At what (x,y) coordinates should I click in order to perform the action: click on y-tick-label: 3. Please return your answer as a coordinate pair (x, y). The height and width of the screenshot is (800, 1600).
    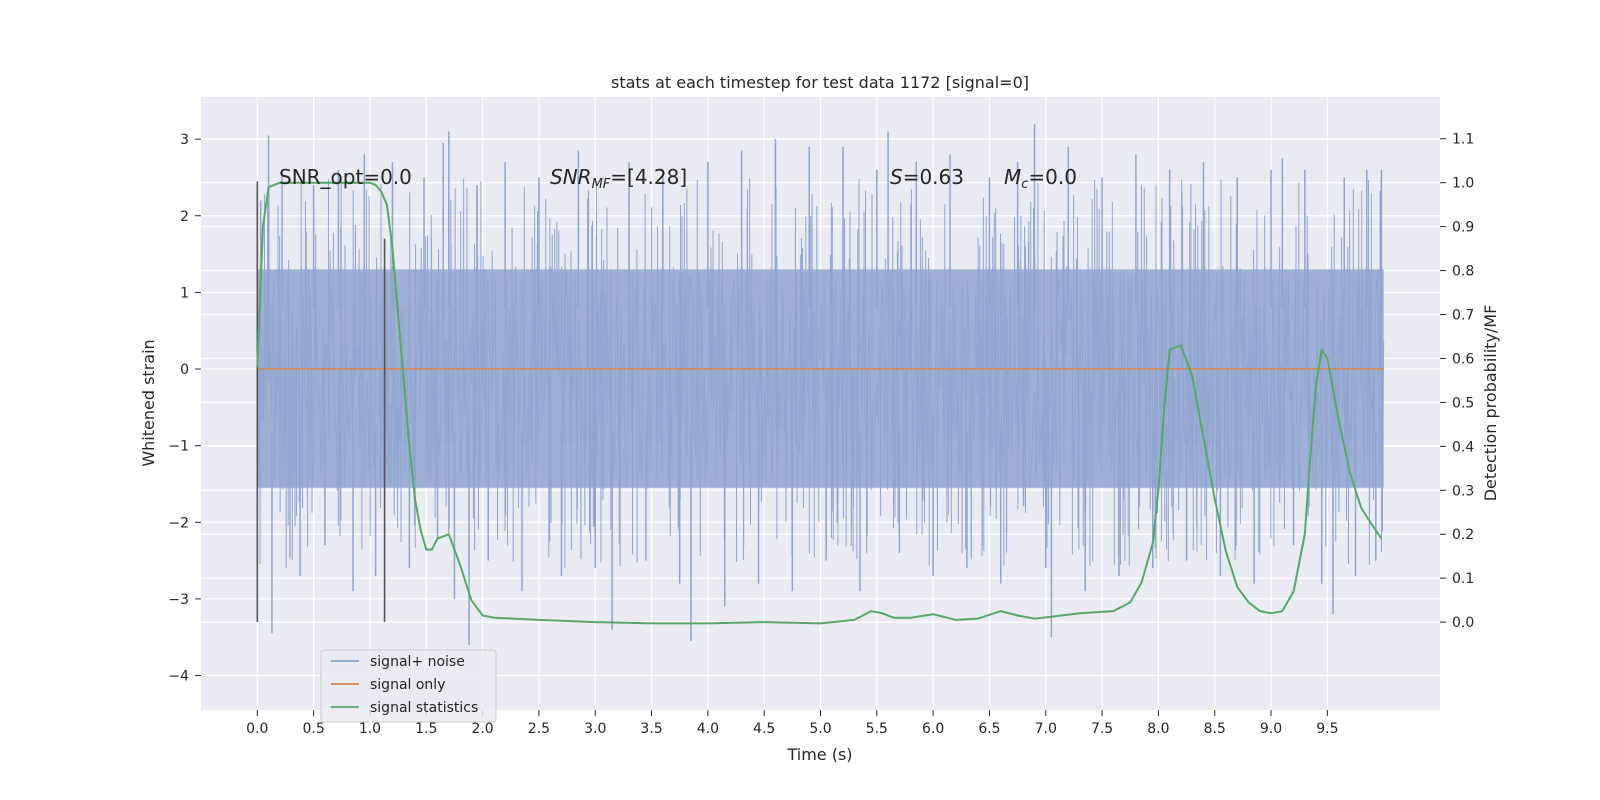
    Looking at the image, I should click on (184, 140).